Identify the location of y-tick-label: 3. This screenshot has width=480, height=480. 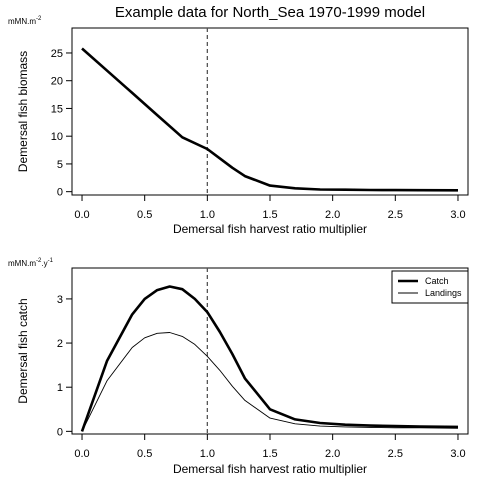
(60, 300).